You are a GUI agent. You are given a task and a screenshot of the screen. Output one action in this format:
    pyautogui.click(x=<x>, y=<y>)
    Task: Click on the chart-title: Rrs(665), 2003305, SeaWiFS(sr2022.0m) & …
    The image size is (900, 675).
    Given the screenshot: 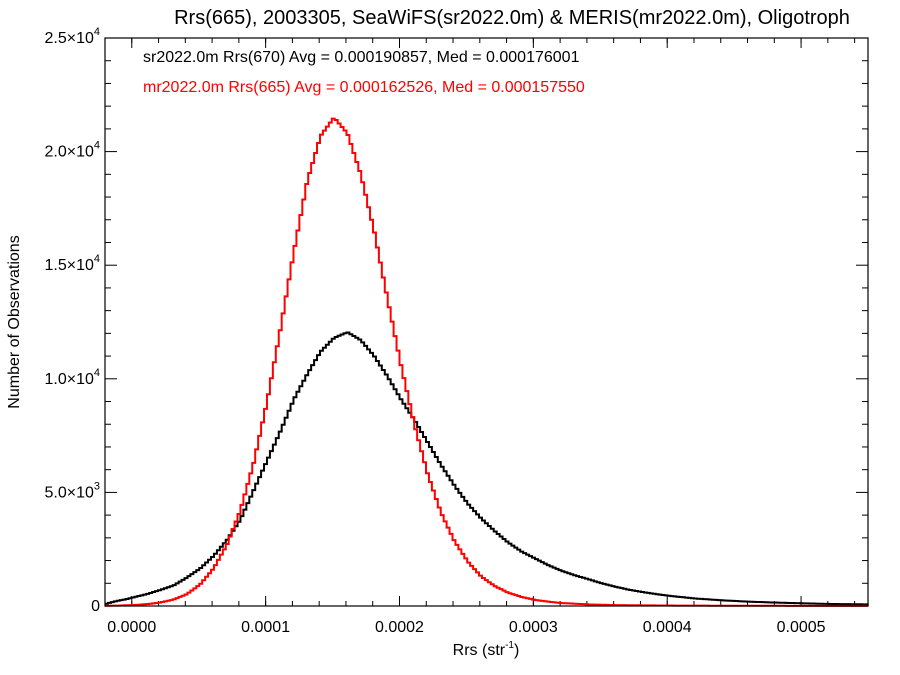 What is the action you would take?
    pyautogui.click(x=512, y=18)
    